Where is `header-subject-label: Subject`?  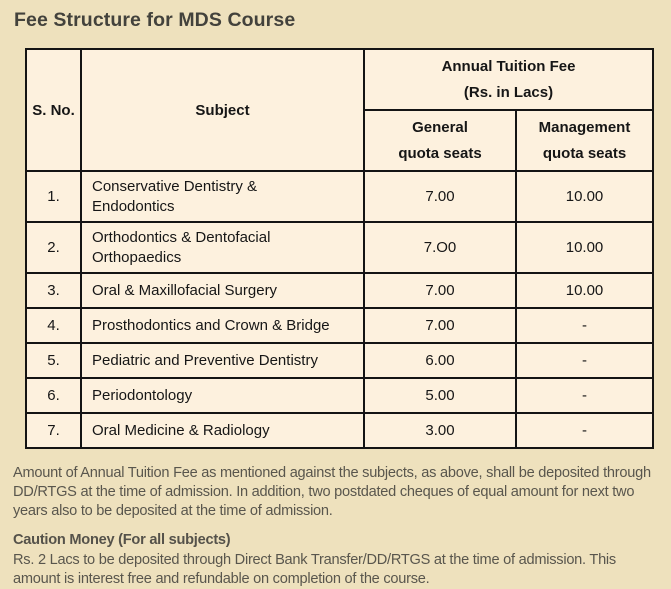
header-subject-label: Subject is located at coordinates (222, 110).